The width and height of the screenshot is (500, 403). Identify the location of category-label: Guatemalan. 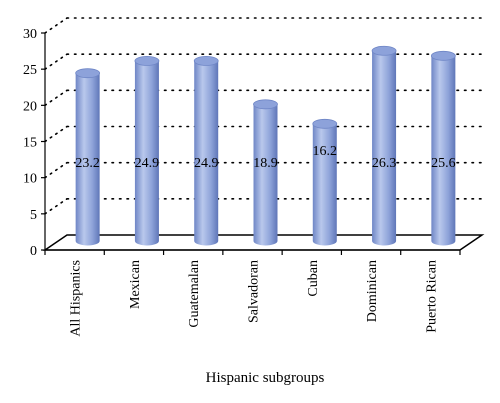
(194, 294).